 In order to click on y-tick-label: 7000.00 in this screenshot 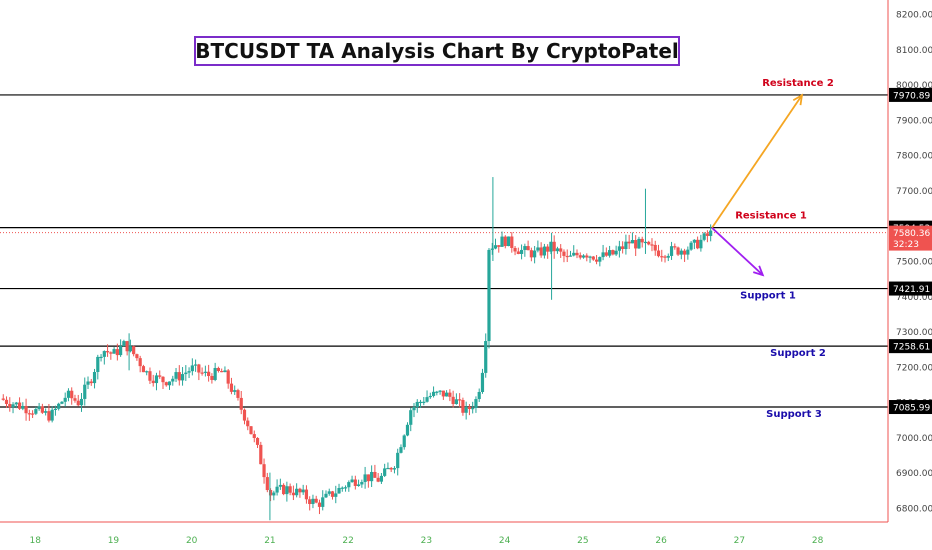, I will do `click(914, 439)`.